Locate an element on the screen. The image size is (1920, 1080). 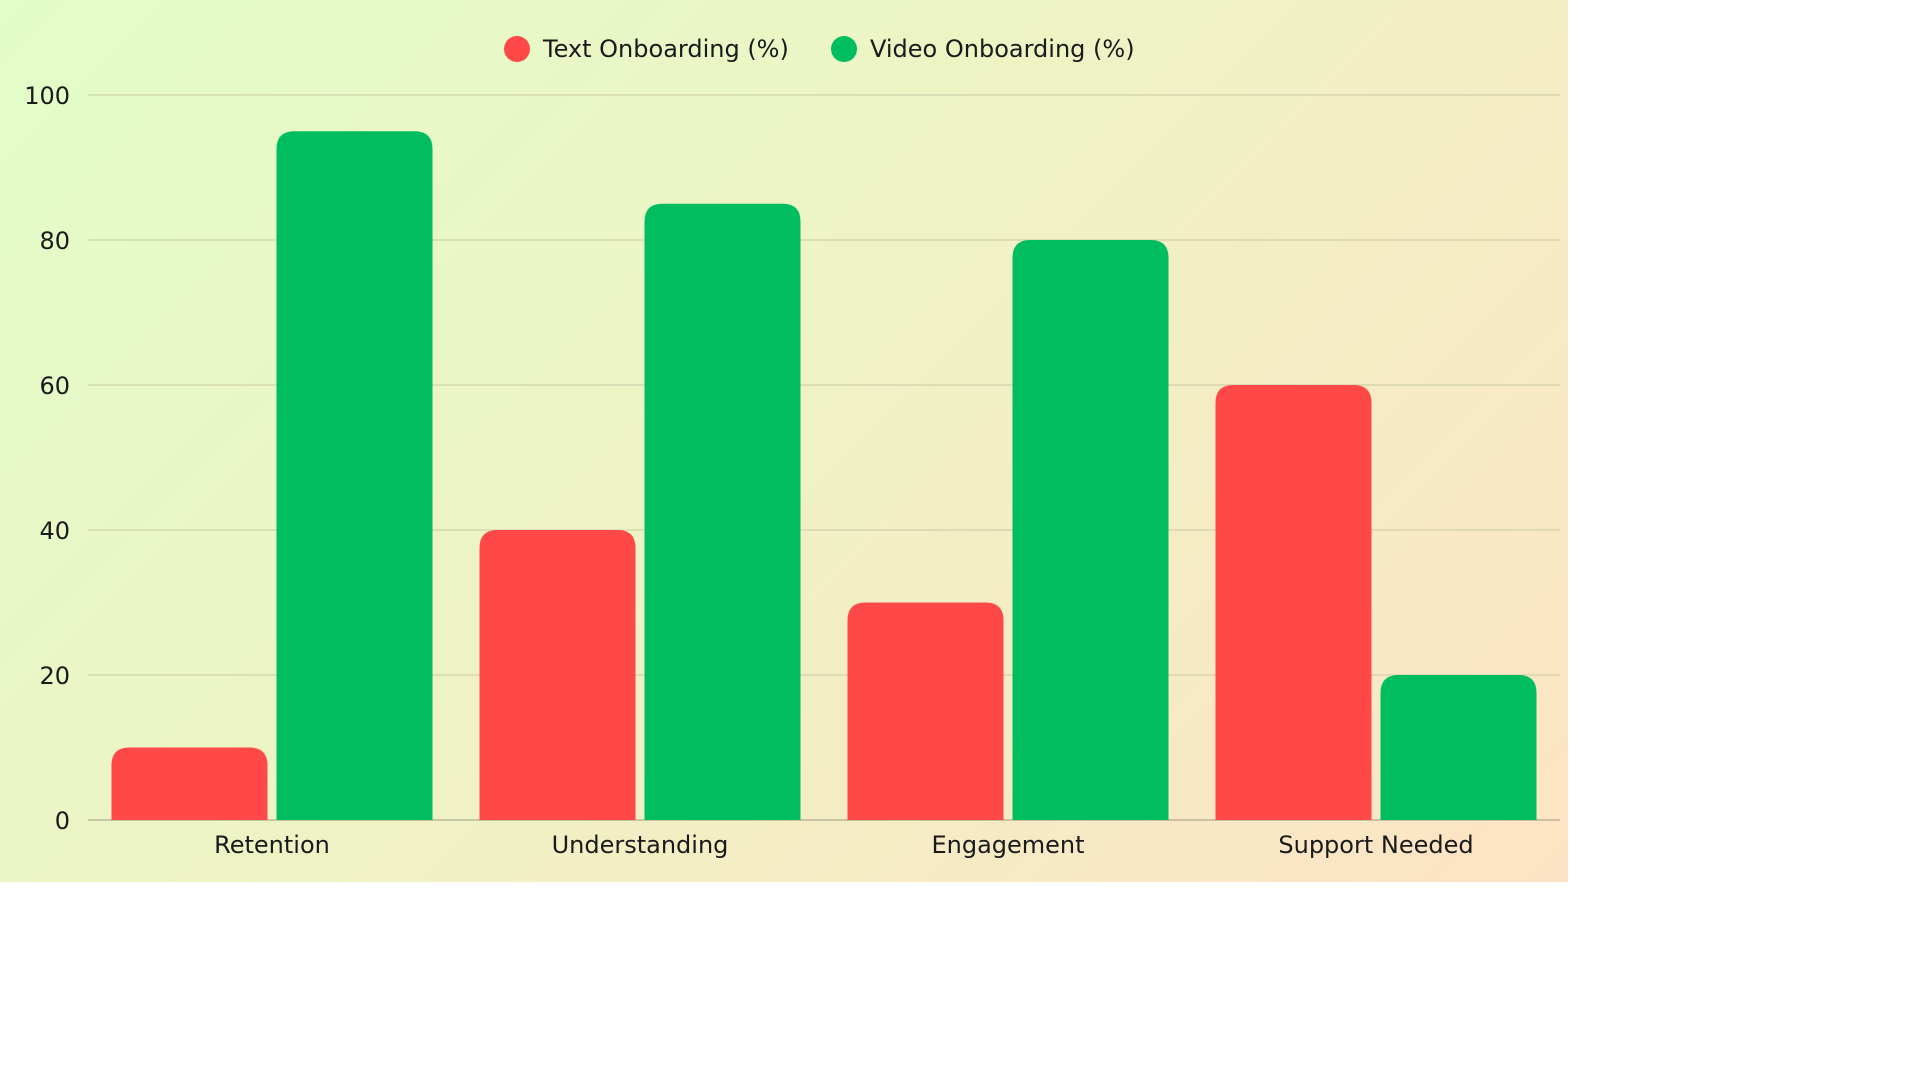
bar-text-support-needed is located at coordinates (1293, 602).